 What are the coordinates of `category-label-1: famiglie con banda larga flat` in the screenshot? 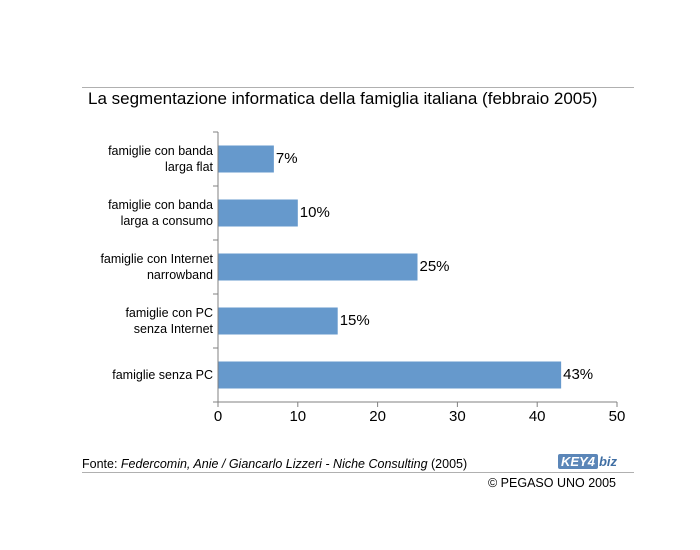 It's located at (160, 159).